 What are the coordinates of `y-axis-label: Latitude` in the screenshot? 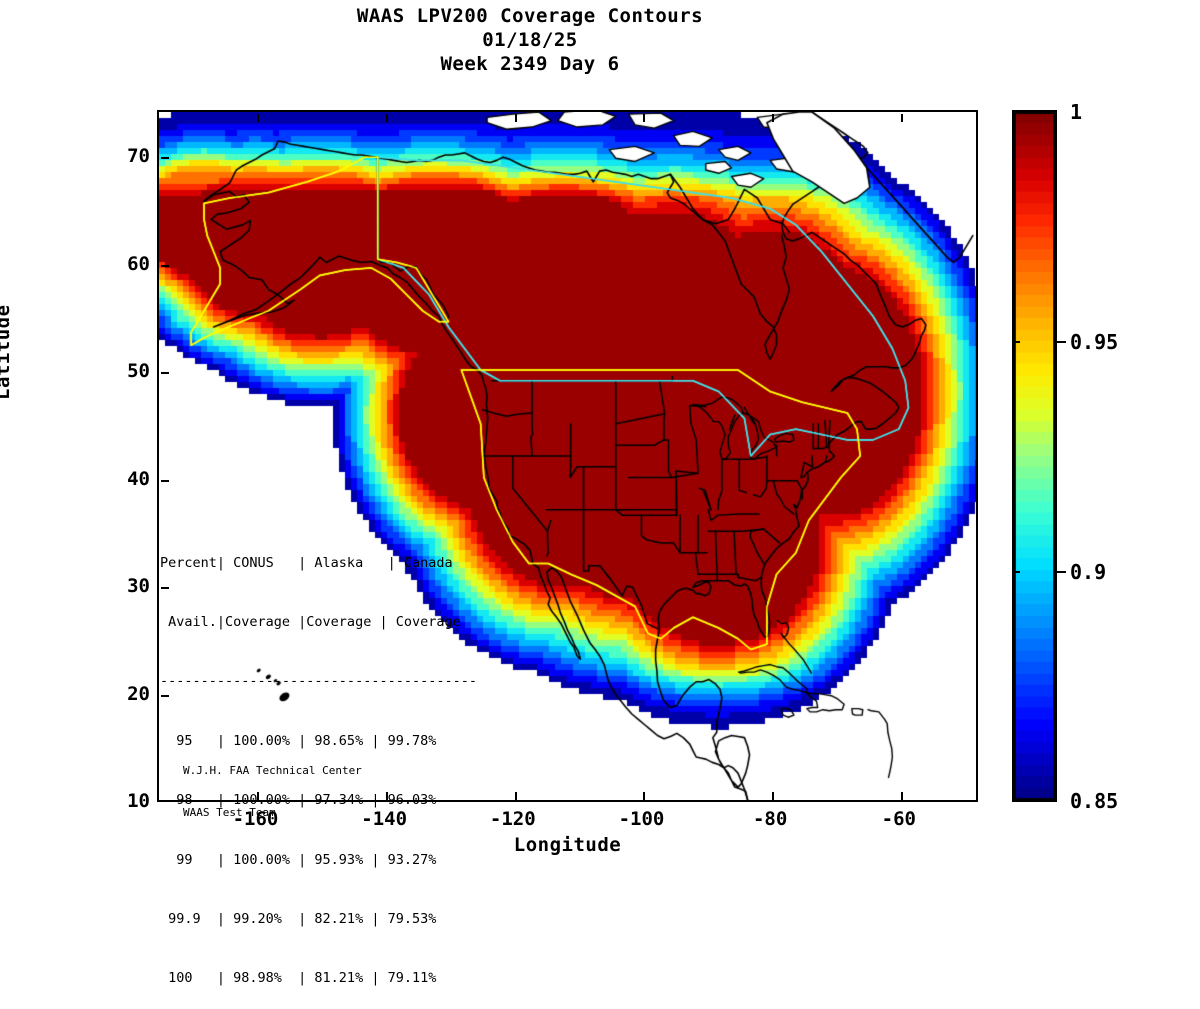 It's located at (7, 352).